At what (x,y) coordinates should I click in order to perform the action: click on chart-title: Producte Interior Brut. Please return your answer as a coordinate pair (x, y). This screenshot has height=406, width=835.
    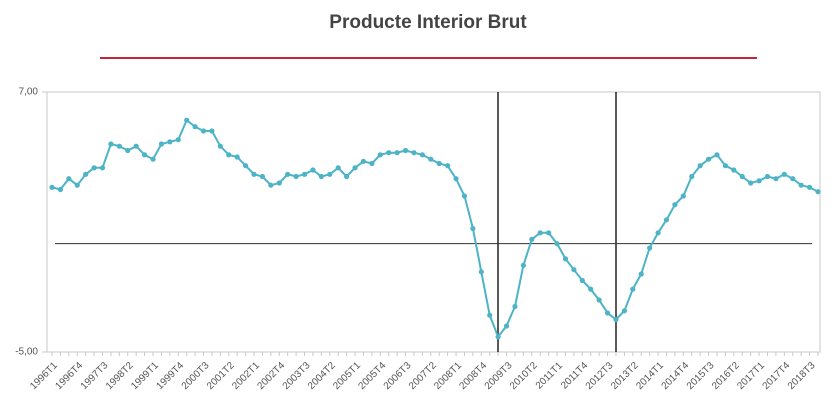
    Looking at the image, I should click on (428, 22).